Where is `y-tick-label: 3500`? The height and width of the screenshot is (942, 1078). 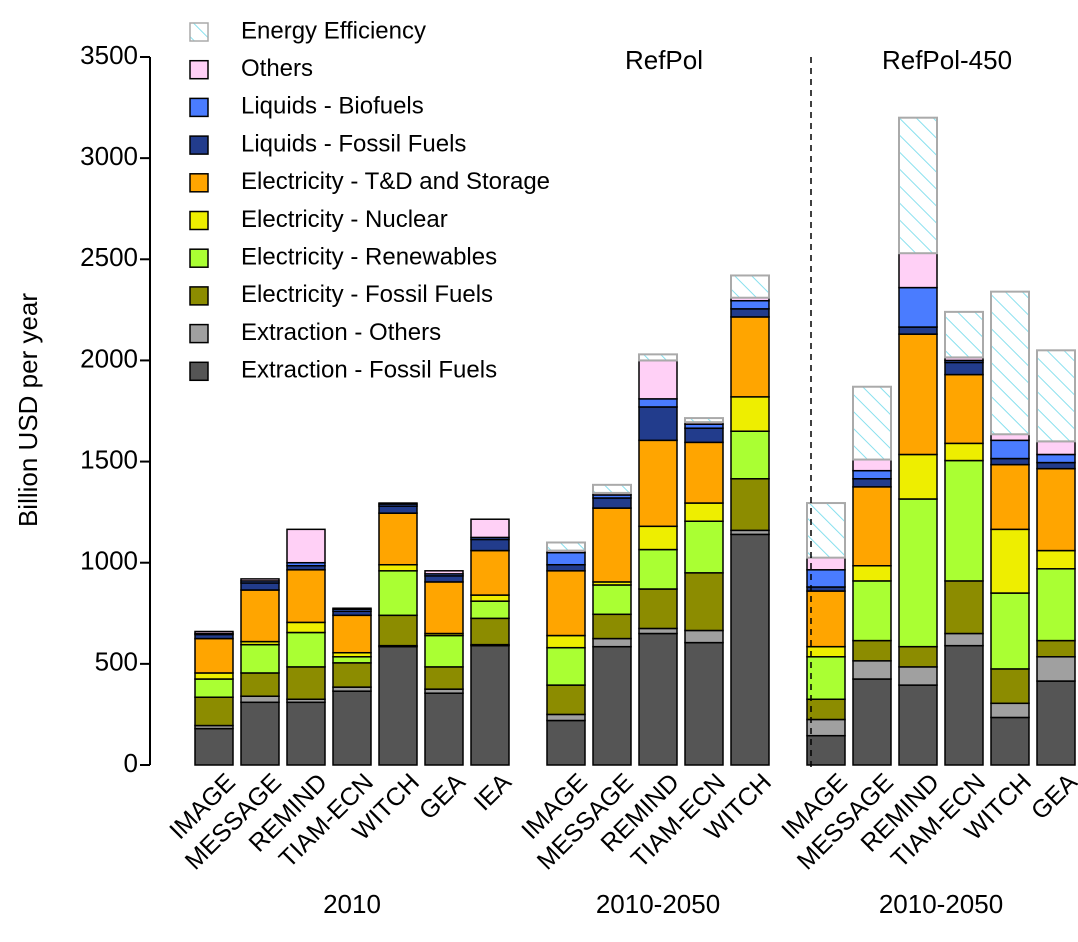 y-tick-label: 3500 is located at coordinates (109, 55).